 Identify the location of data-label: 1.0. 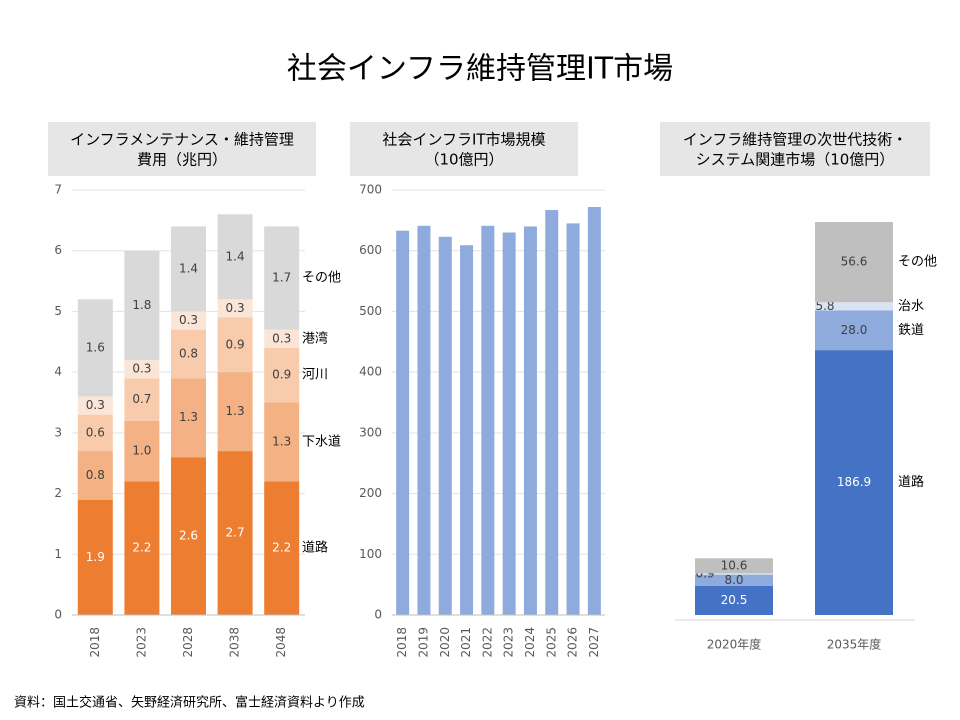
(141, 451).